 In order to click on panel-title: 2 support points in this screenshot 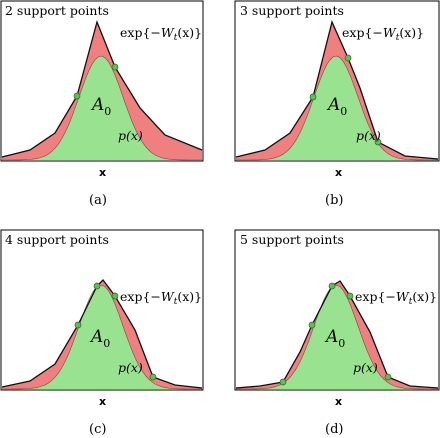, I will do `click(57, 10)`.